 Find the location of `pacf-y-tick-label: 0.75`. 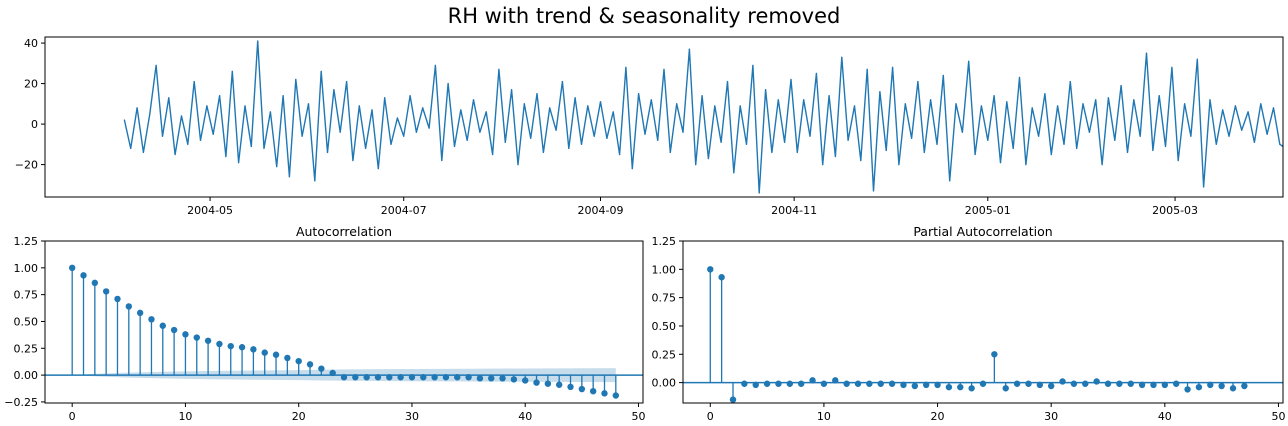

pacf-y-tick-label: 0.75 is located at coordinates (664, 298).